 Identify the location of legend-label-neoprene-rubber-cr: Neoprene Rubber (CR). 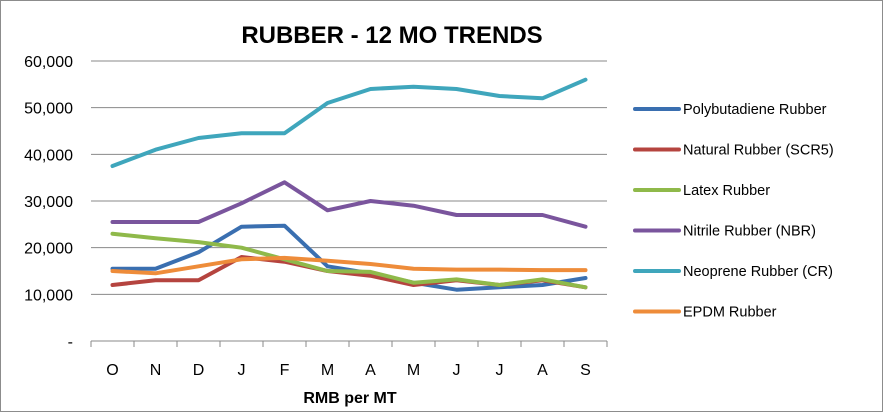
(758, 272).